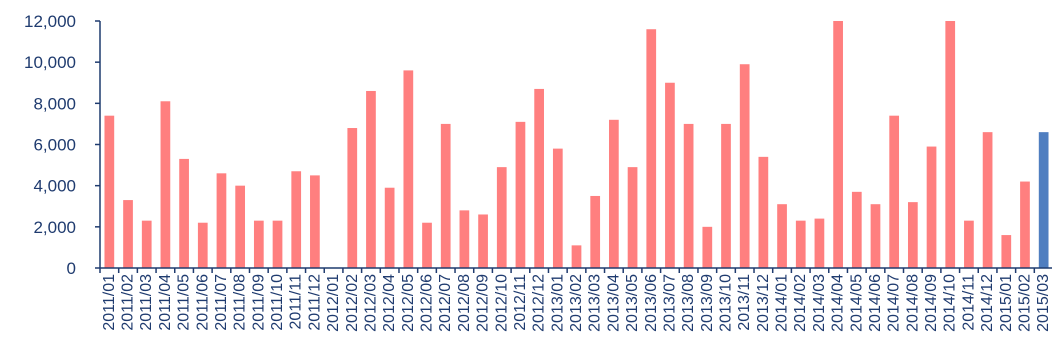 The width and height of the screenshot is (1052, 354). I want to click on x-tick-label: 2013/11, so click(744, 302).